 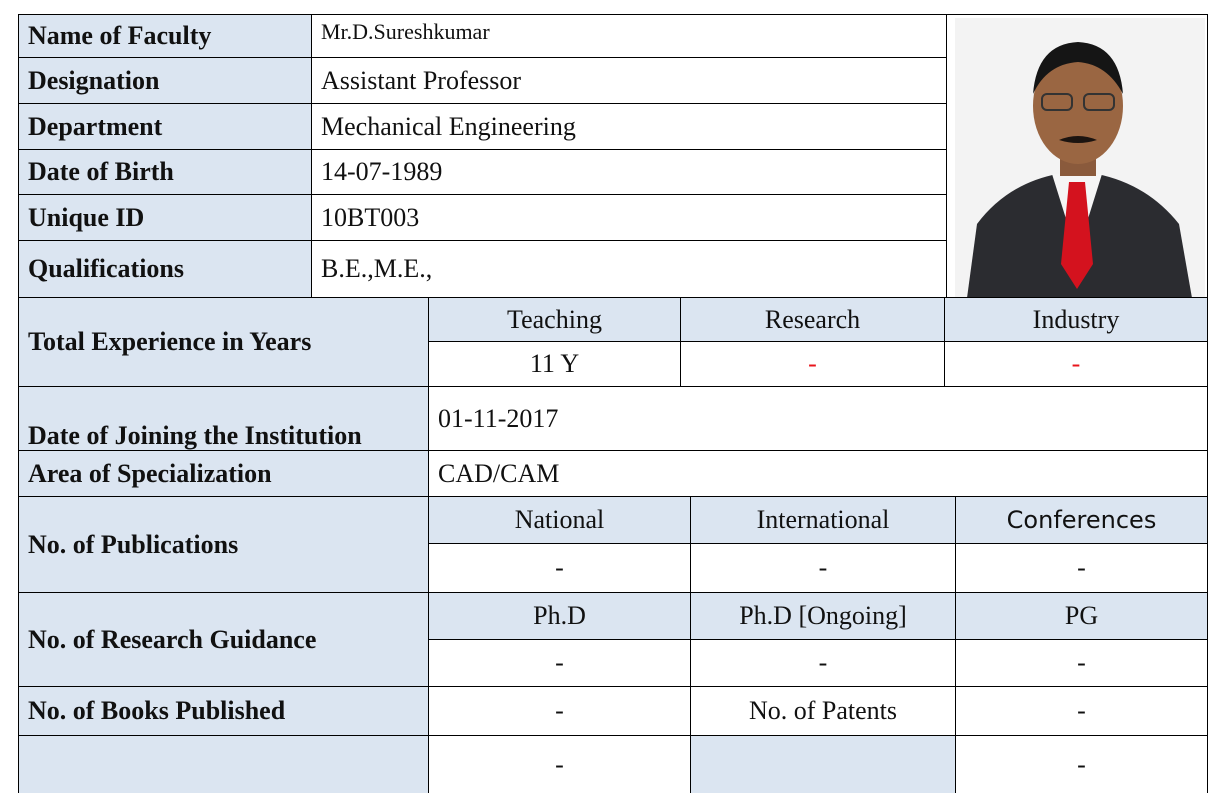 I want to click on value: CAD/CAM, so click(x=818, y=473).